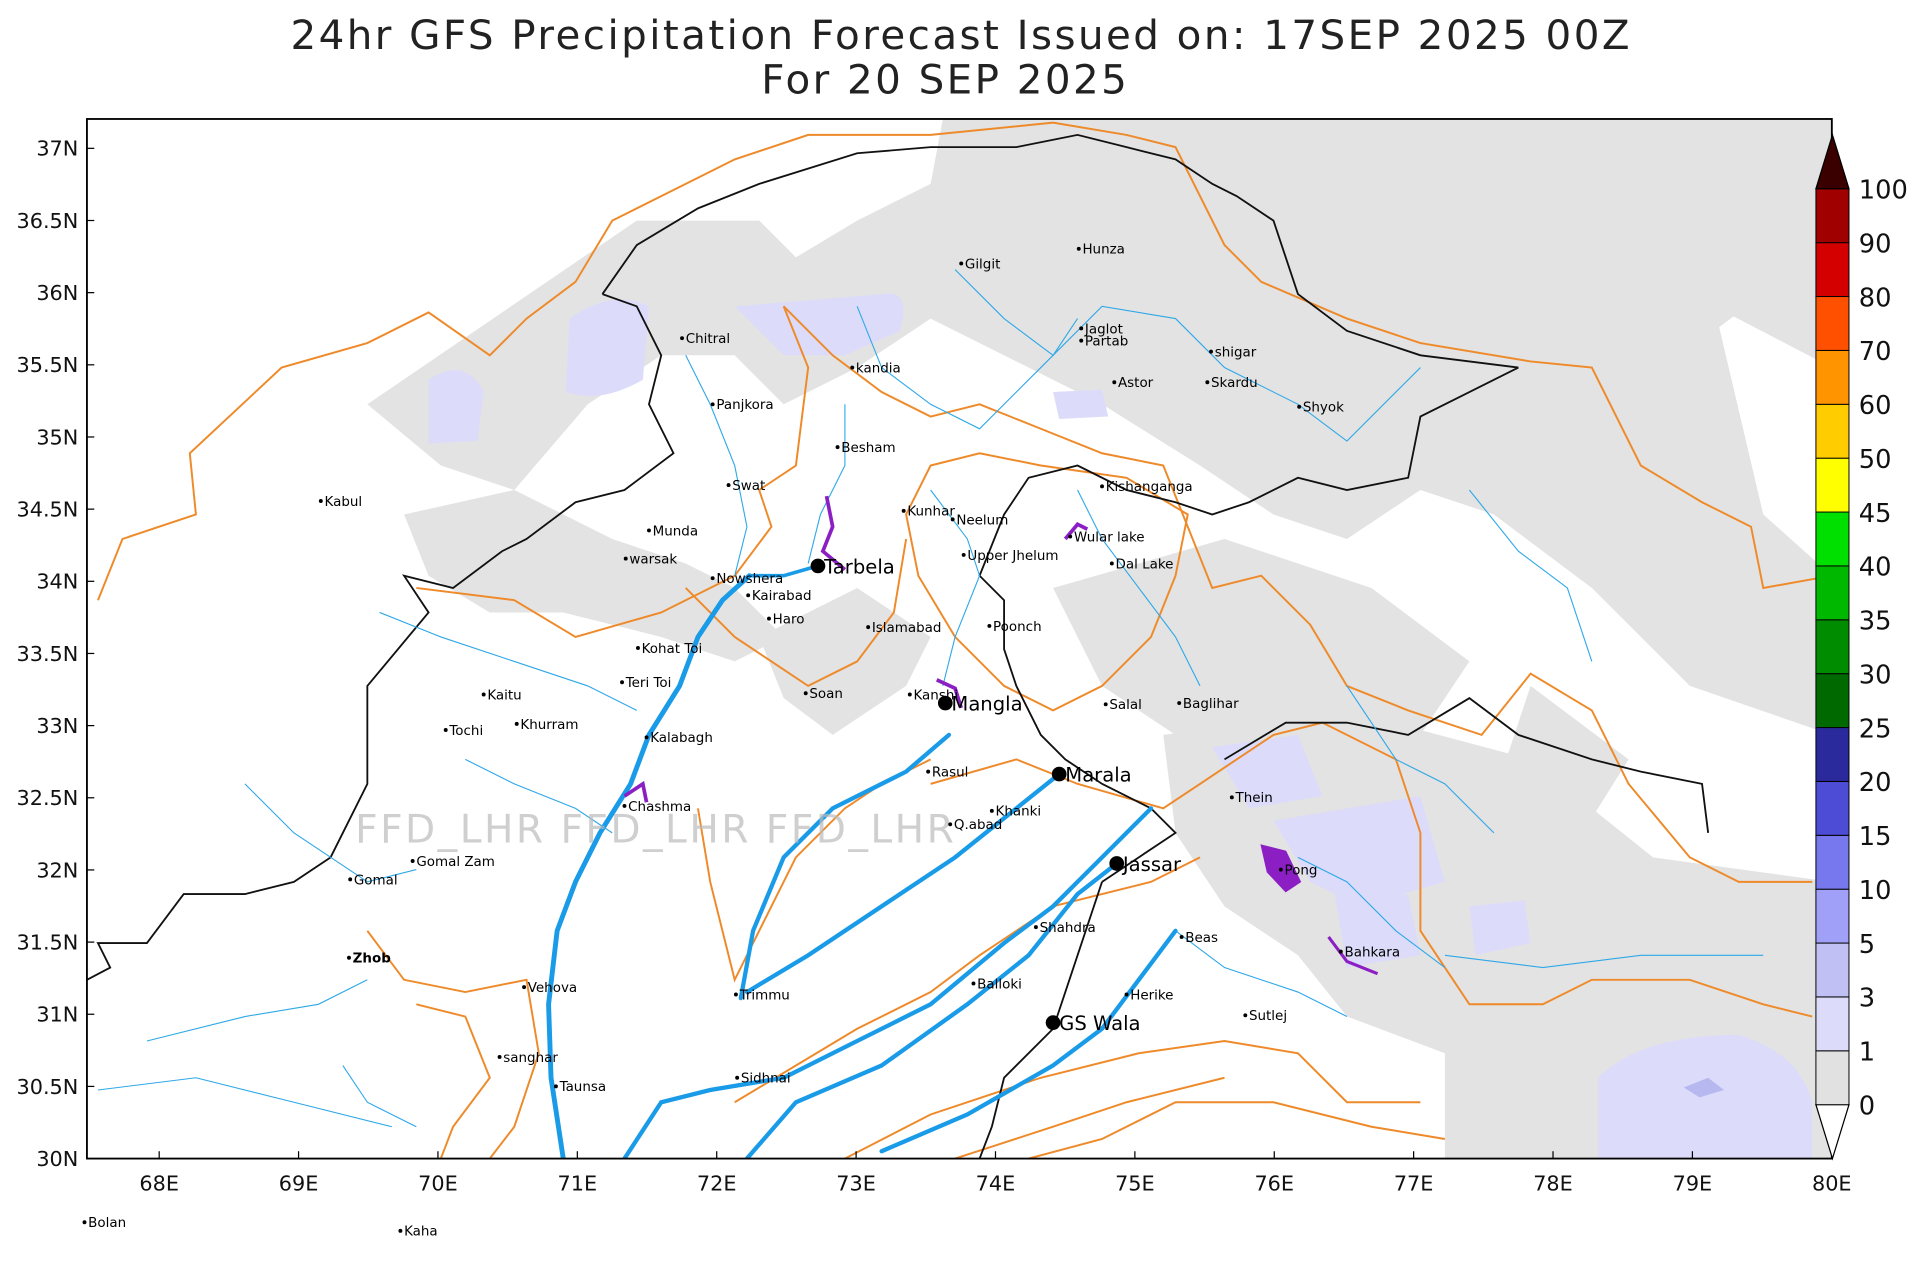 The width and height of the screenshot is (1920, 1280). I want to click on lon-label: 69E, so click(299, 1183).